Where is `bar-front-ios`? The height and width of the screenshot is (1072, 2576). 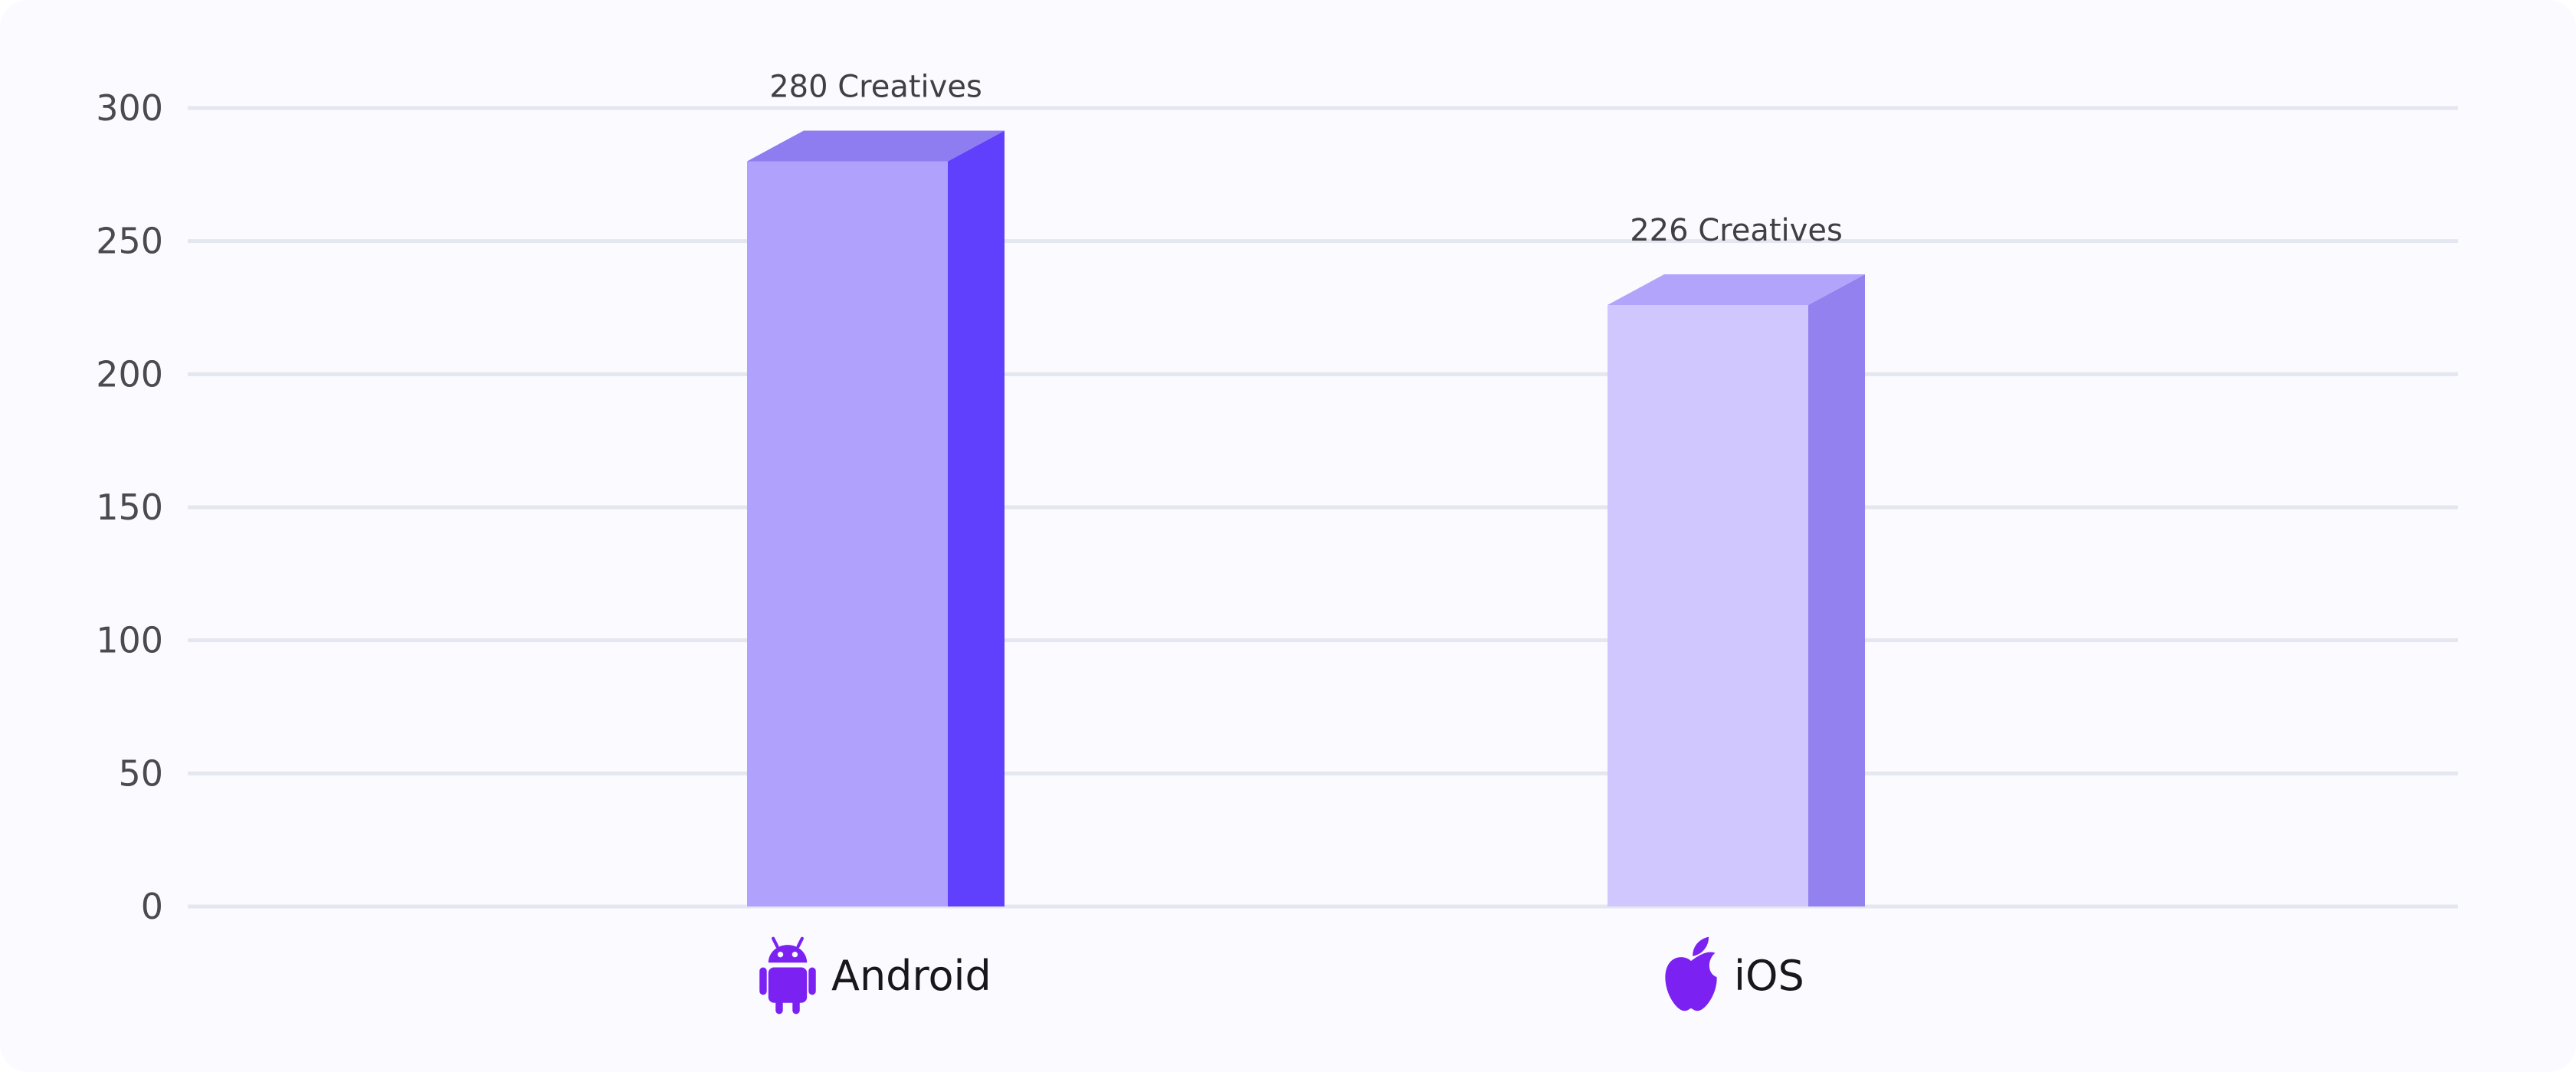
bar-front-ios is located at coordinates (1708, 606).